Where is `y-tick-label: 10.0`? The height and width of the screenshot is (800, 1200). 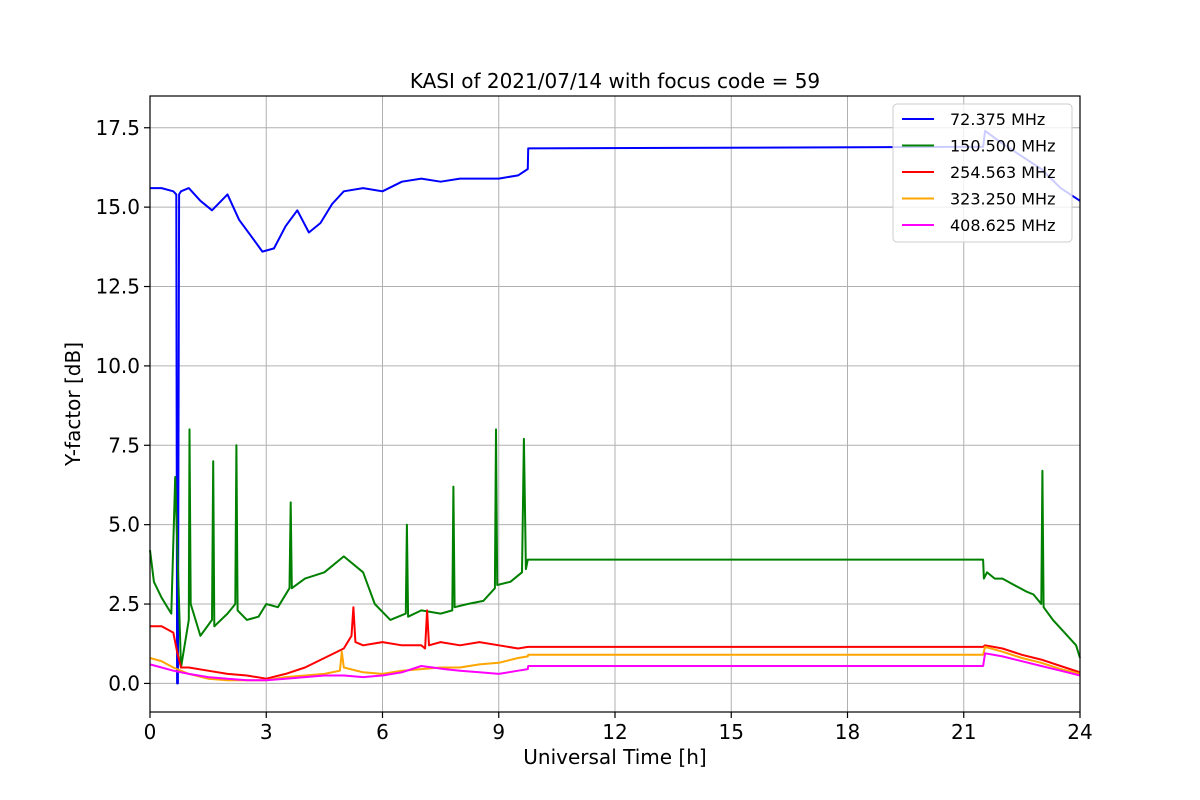 y-tick-label: 10.0 is located at coordinates (117, 366).